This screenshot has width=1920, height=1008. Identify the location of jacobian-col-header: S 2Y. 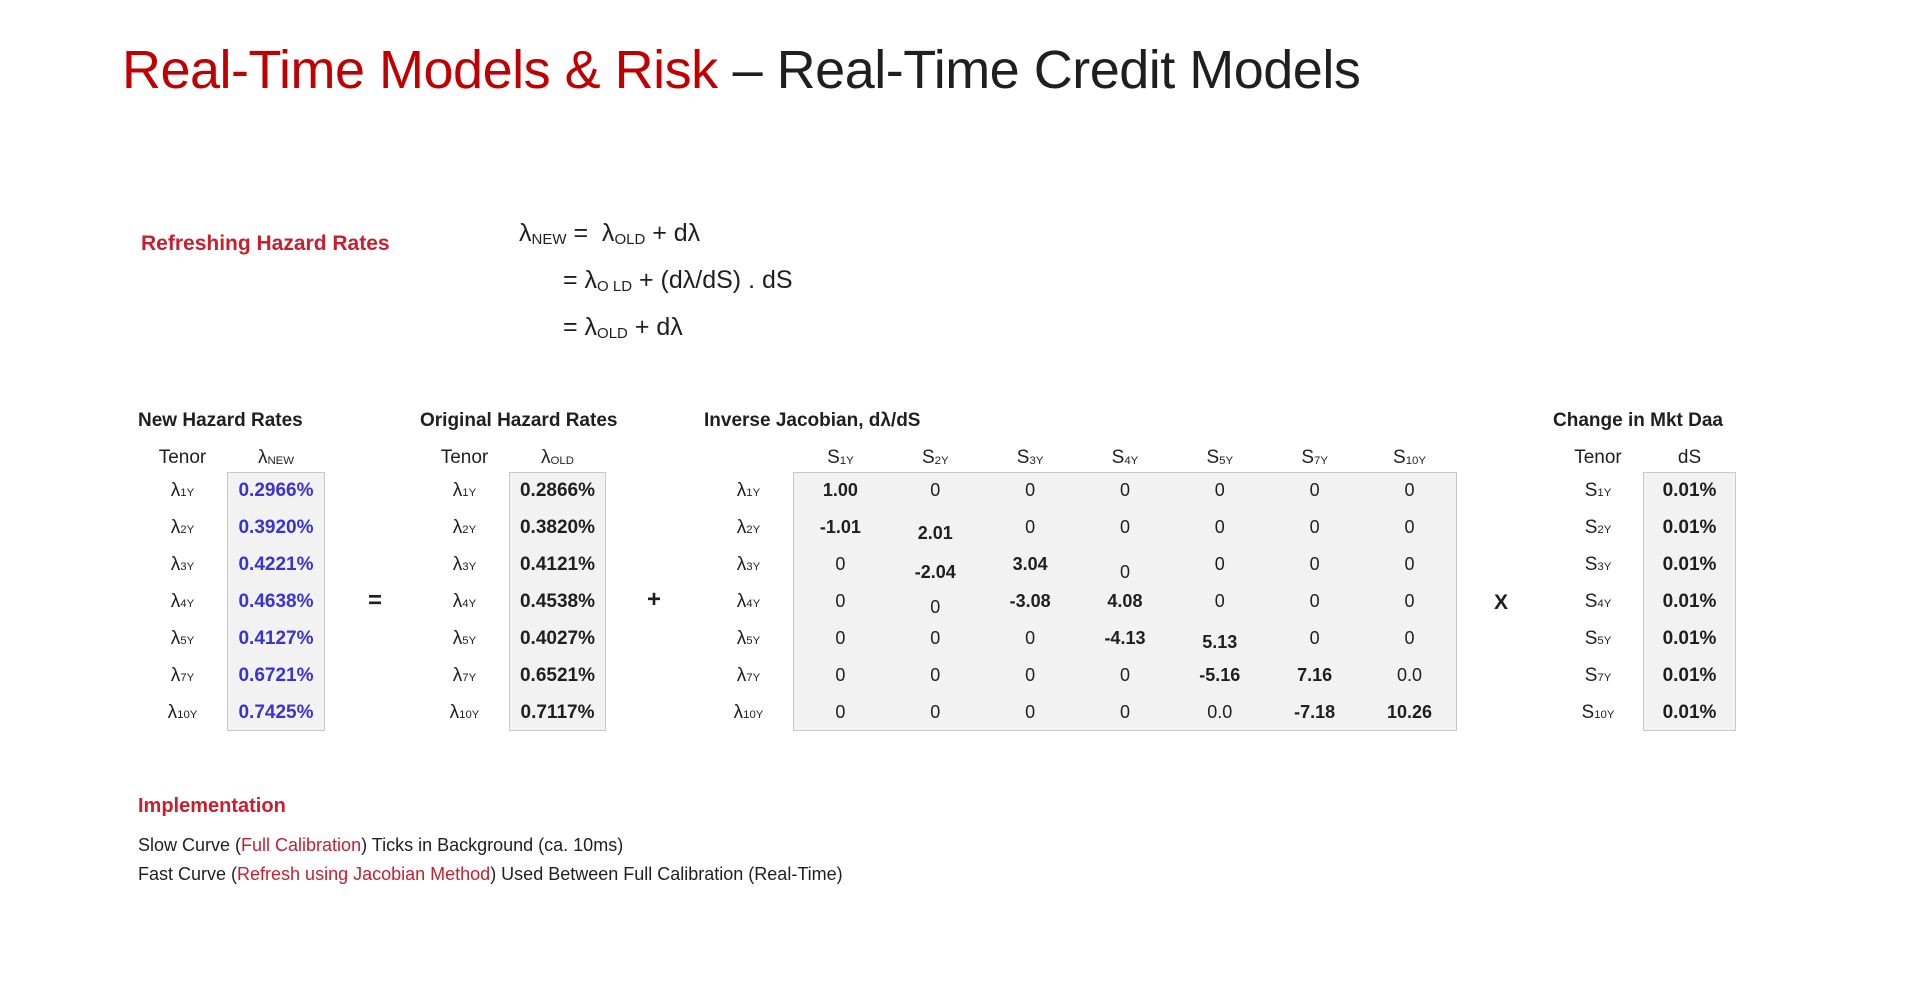
(935, 457).